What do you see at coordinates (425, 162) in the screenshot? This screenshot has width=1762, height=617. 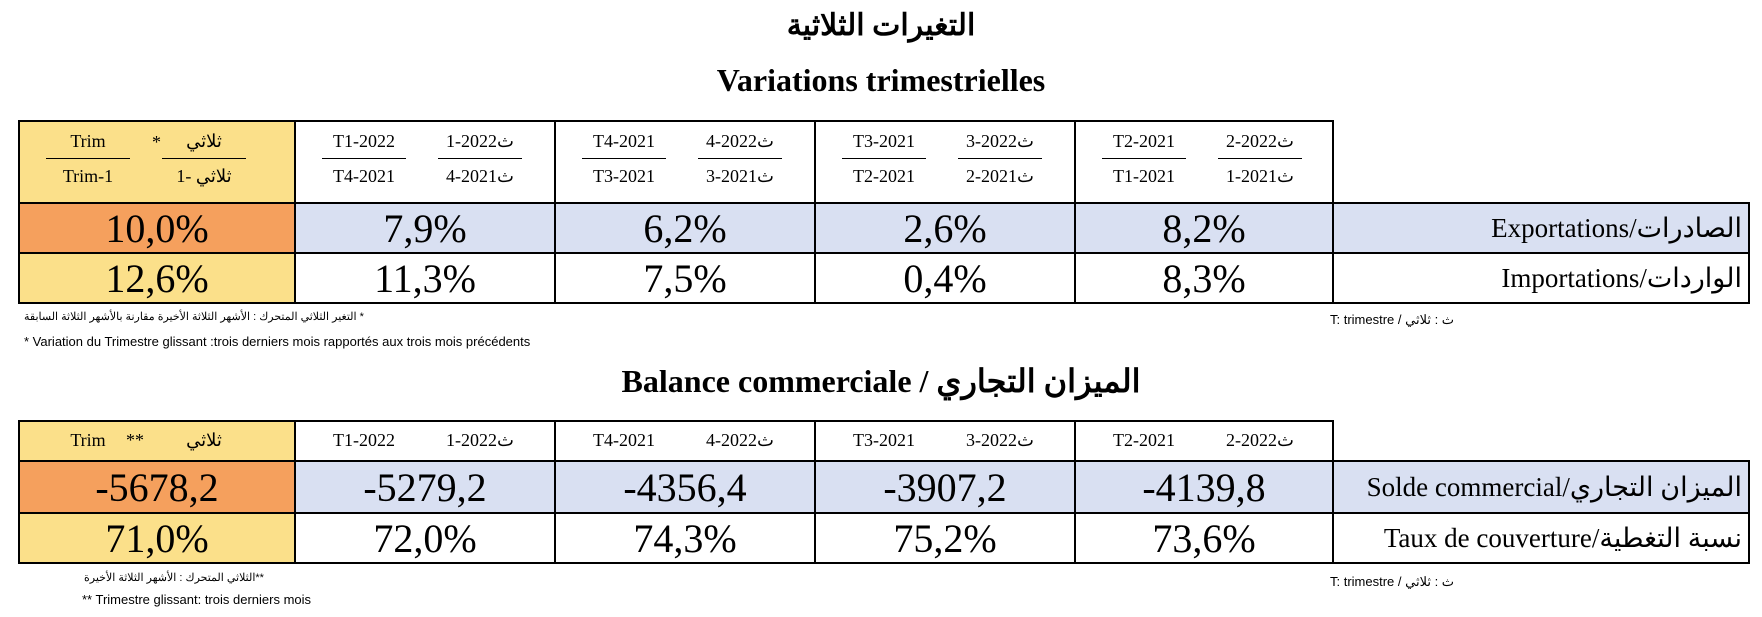 I see `header-period-1: T1-2022 T4-2021 ث2022-1 ث2021-4` at bounding box center [425, 162].